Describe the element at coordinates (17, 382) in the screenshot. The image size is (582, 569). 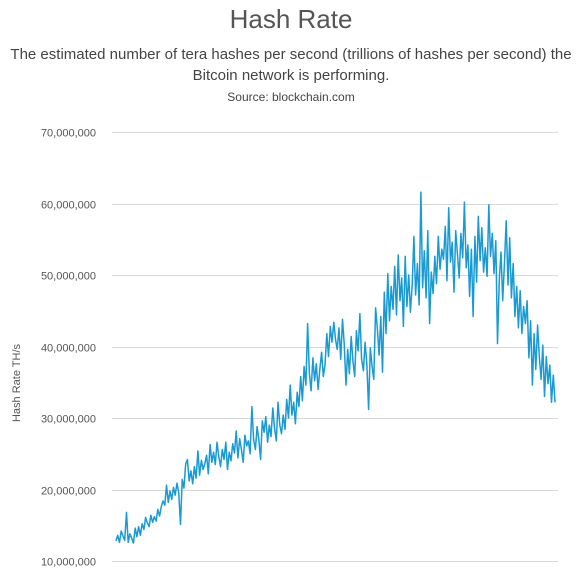
I see `y-axis-title: Hash Rate TH/s` at that location.